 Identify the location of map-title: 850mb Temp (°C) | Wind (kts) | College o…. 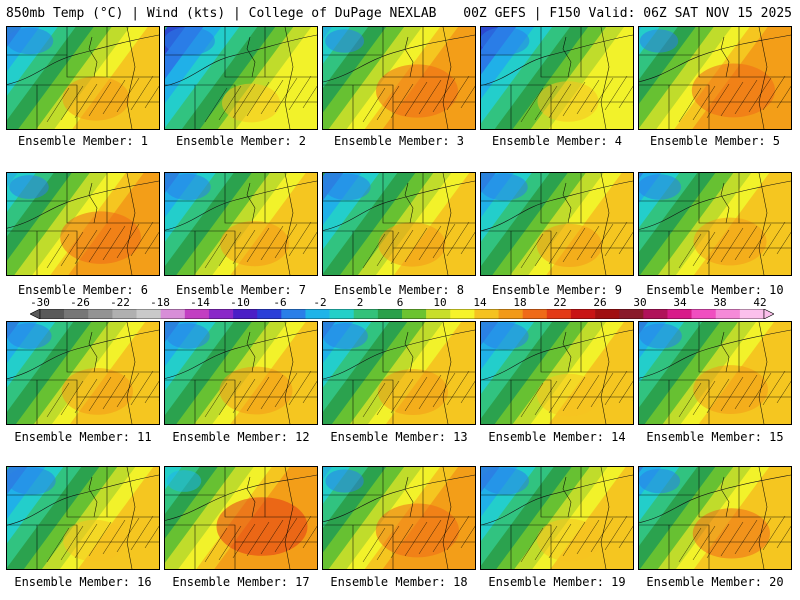
(221, 13).